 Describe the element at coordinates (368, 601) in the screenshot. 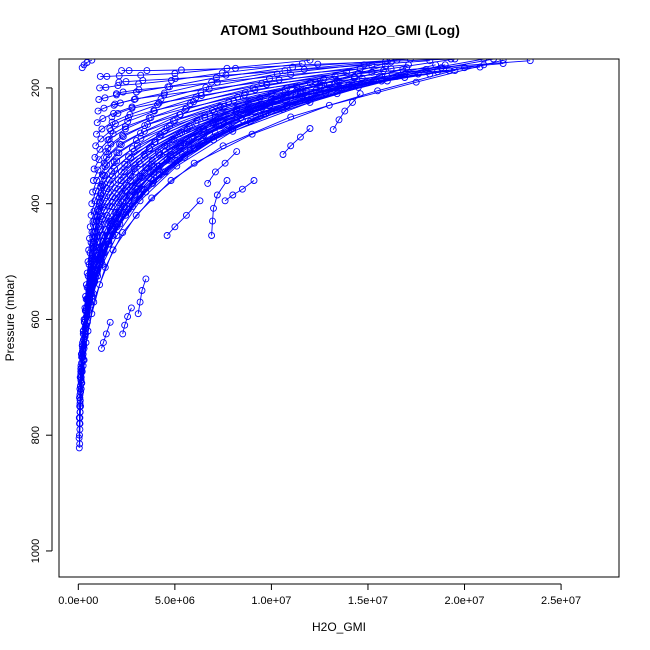

I see `x-tick-label: 1.5e+07` at that location.